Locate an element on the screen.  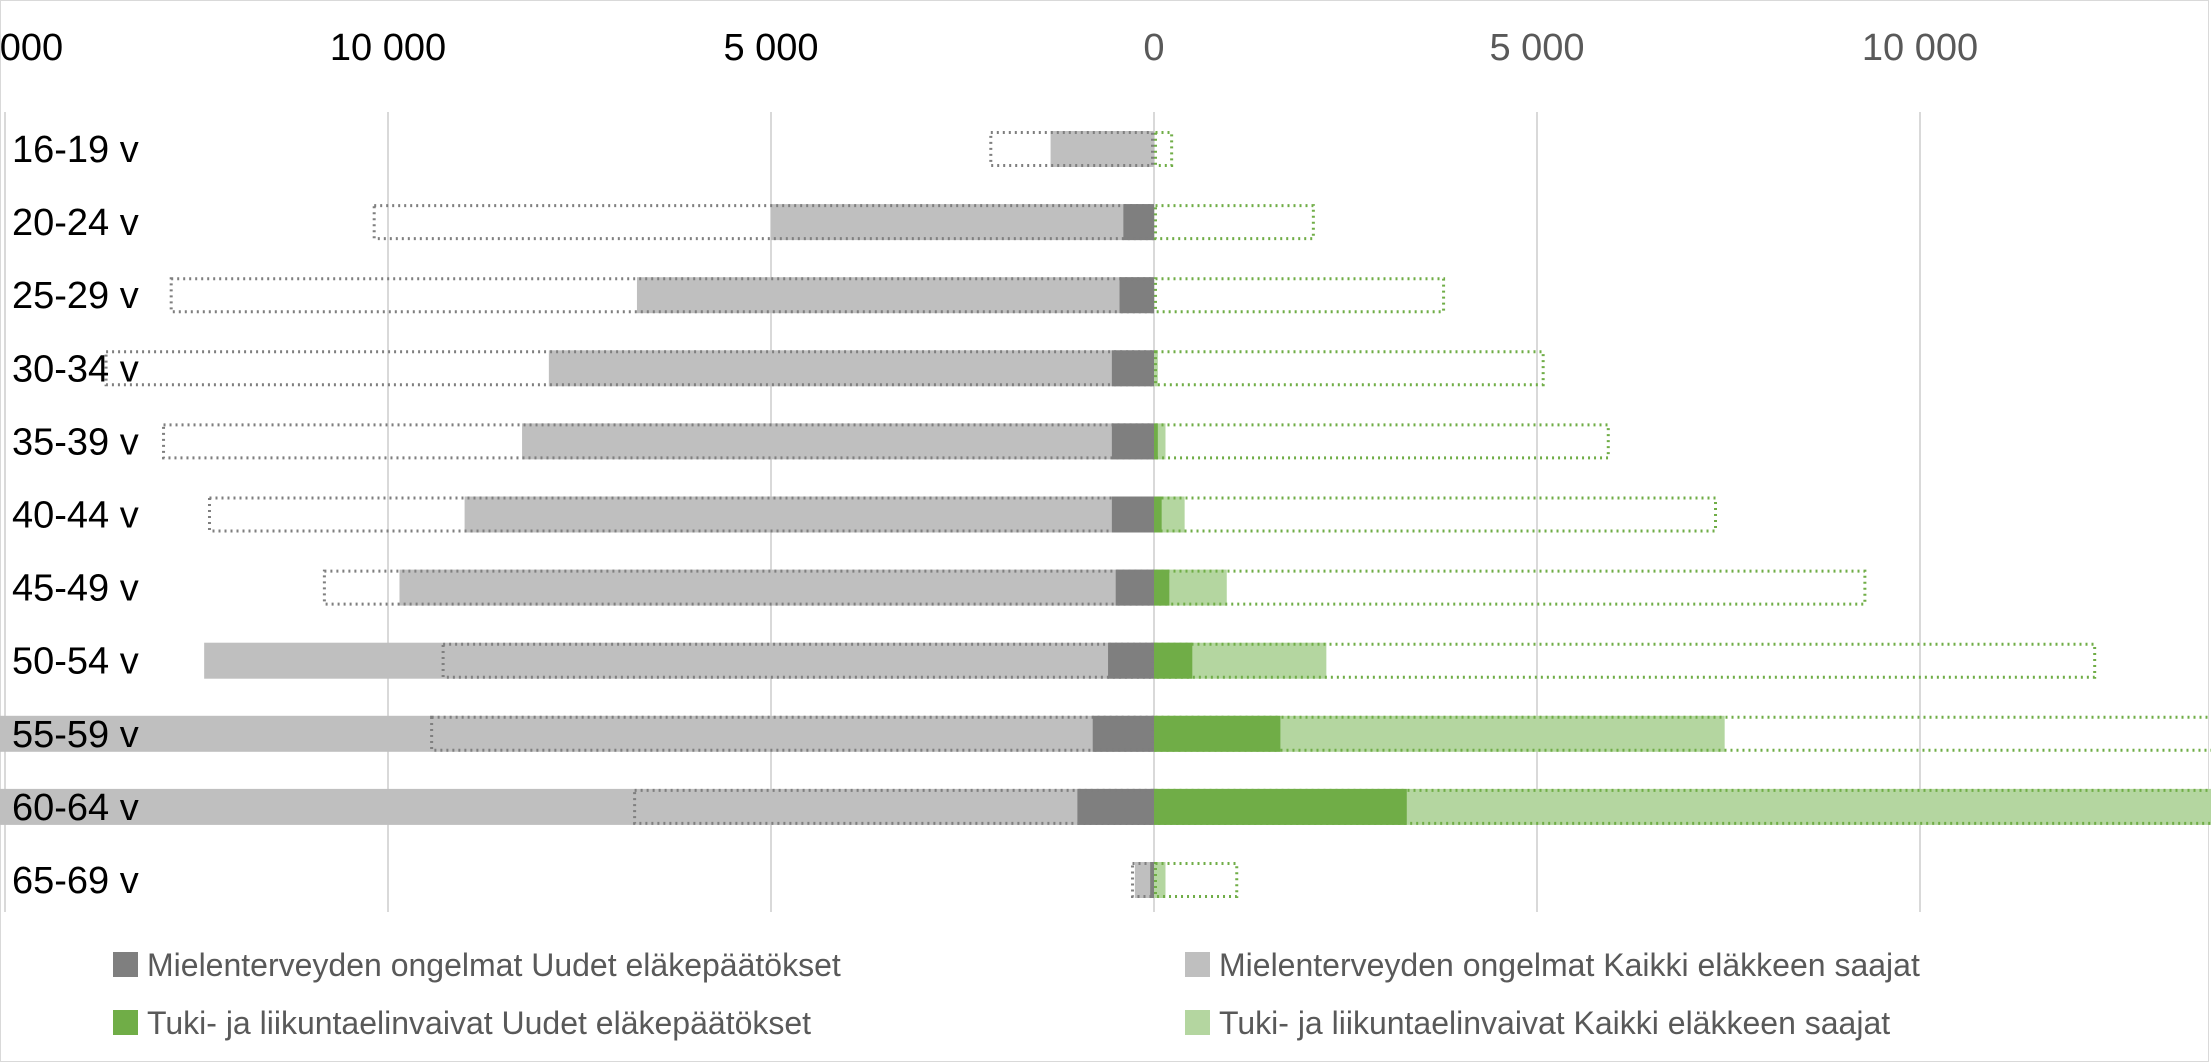
x-tick-label: 0 is located at coordinates (1153, 48).